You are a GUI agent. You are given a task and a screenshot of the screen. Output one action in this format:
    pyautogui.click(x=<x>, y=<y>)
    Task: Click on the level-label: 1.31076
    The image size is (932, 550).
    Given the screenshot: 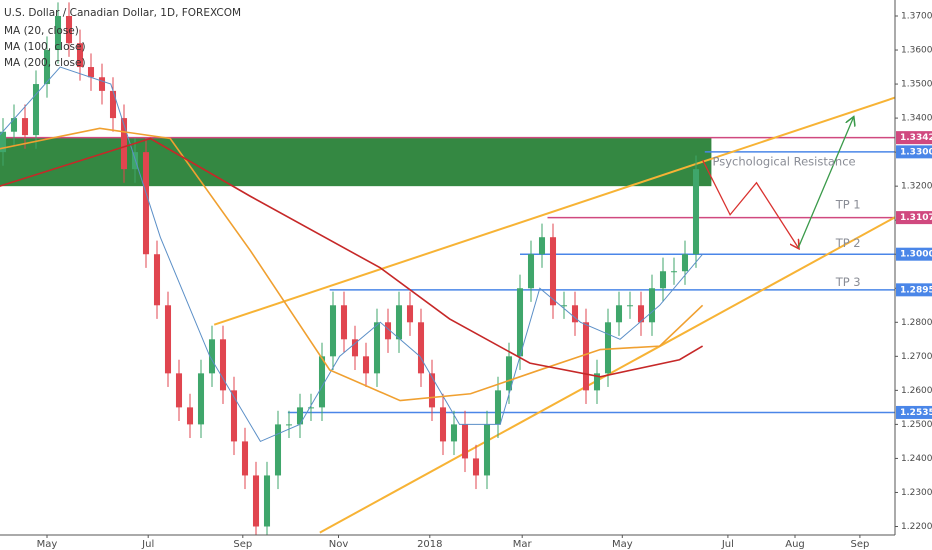 What is the action you would take?
    pyautogui.click(x=916, y=218)
    